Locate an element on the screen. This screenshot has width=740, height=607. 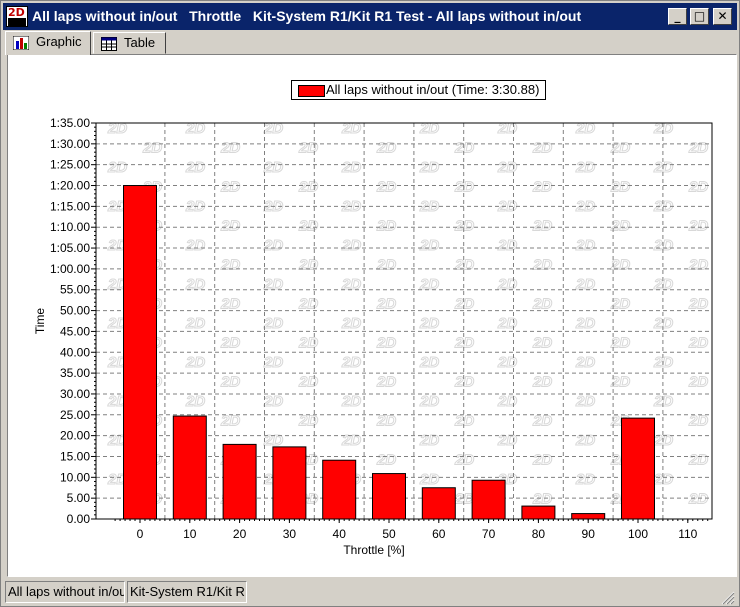
tab-table: Table is located at coordinates (129, 43).